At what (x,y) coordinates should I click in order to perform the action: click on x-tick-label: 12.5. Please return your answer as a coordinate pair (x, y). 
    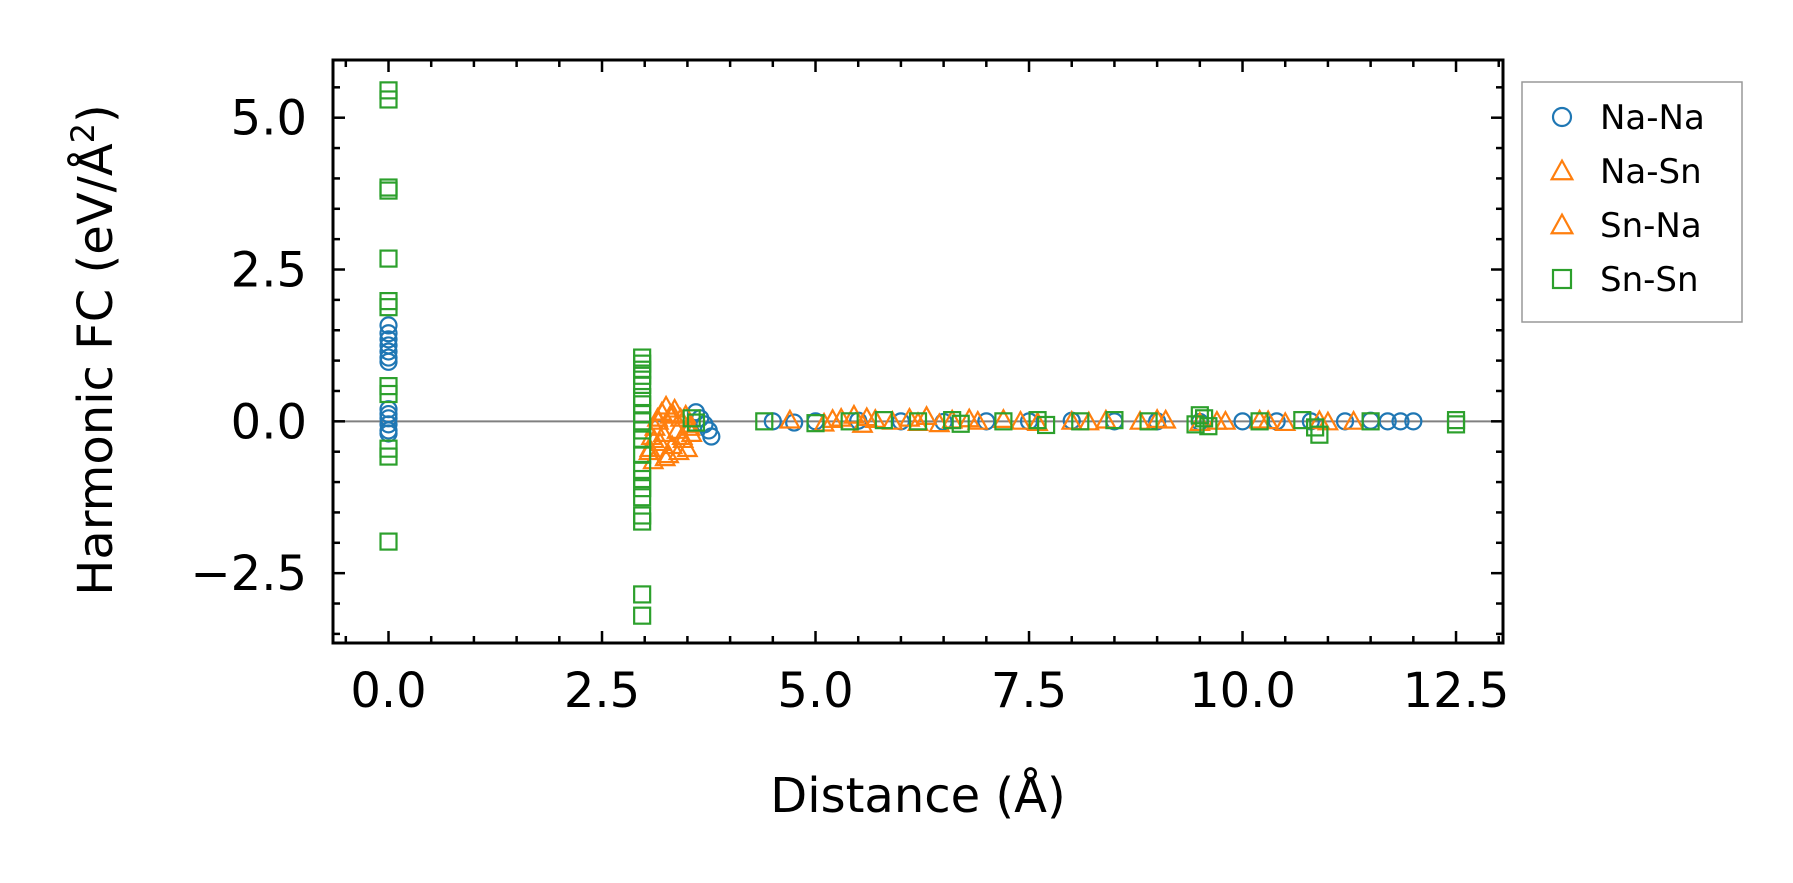
    Looking at the image, I should click on (1456, 691).